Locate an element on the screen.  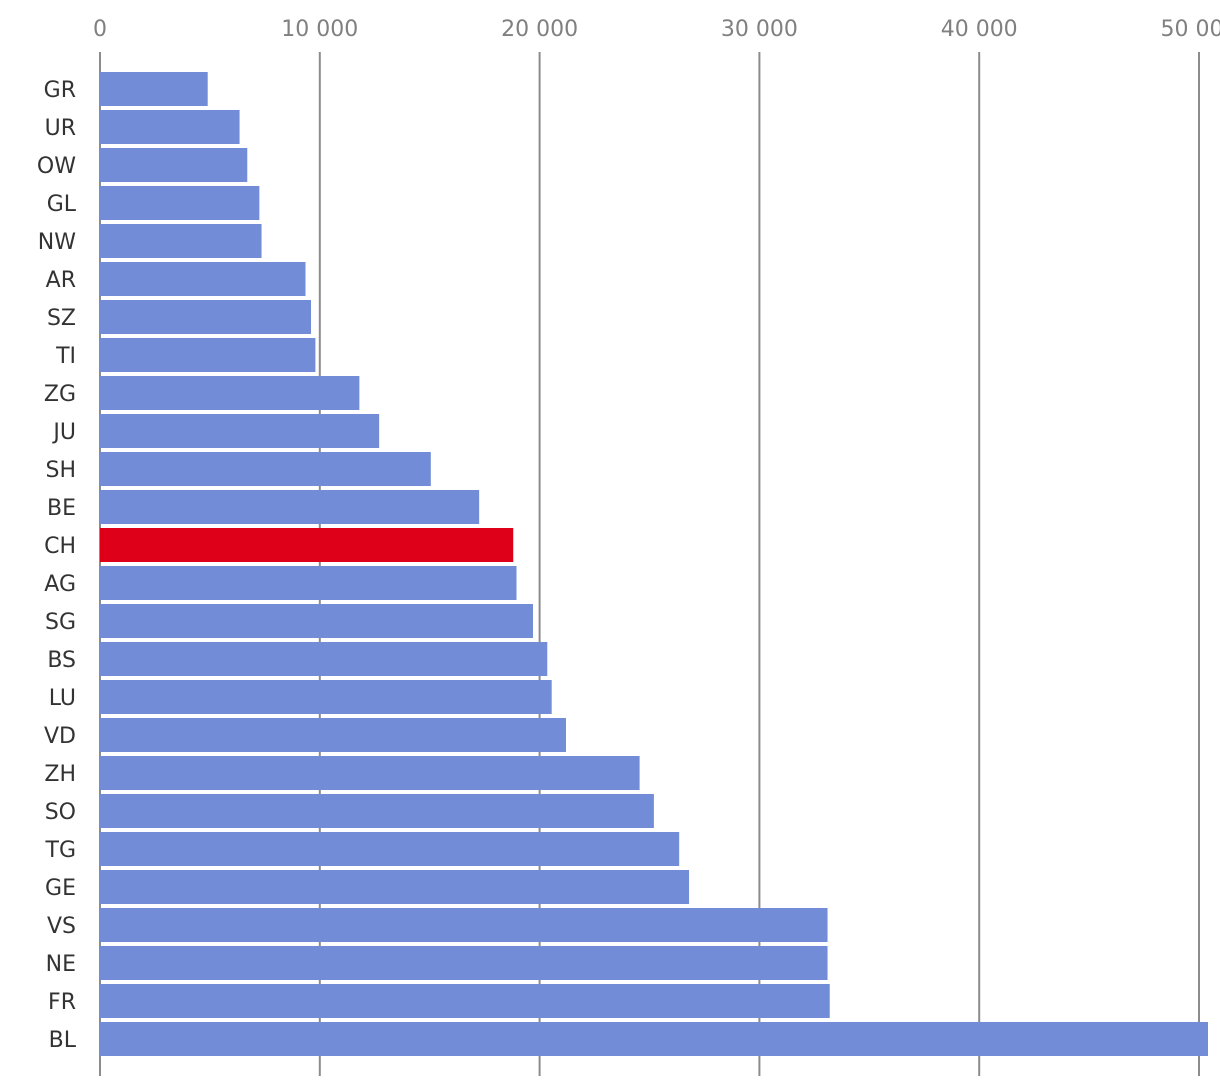
bar-bl is located at coordinates (654, 1039).